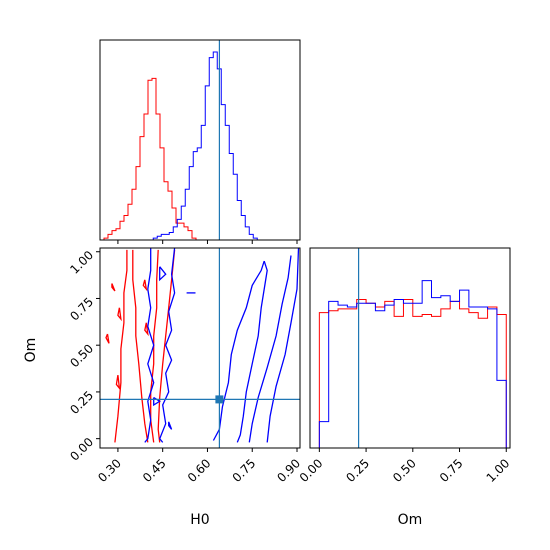  What do you see at coordinates (154, 470) in the screenshot?
I see `x-tick-label: 0.45` at bounding box center [154, 470].